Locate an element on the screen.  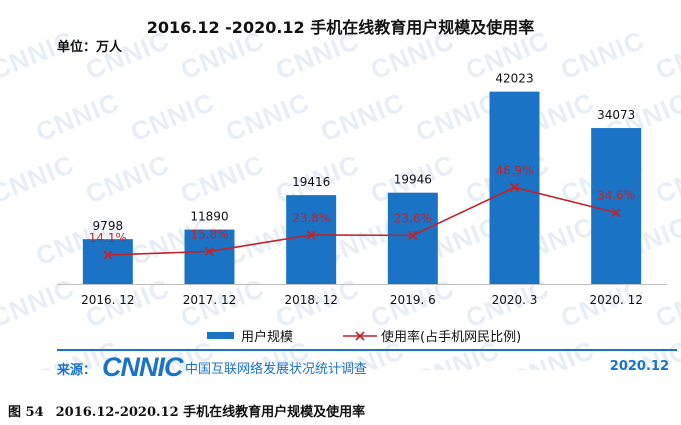
figure-caption: 图 54 2016.12-2020.12 手机在线教育用户规模及使用率 is located at coordinates (186, 410).